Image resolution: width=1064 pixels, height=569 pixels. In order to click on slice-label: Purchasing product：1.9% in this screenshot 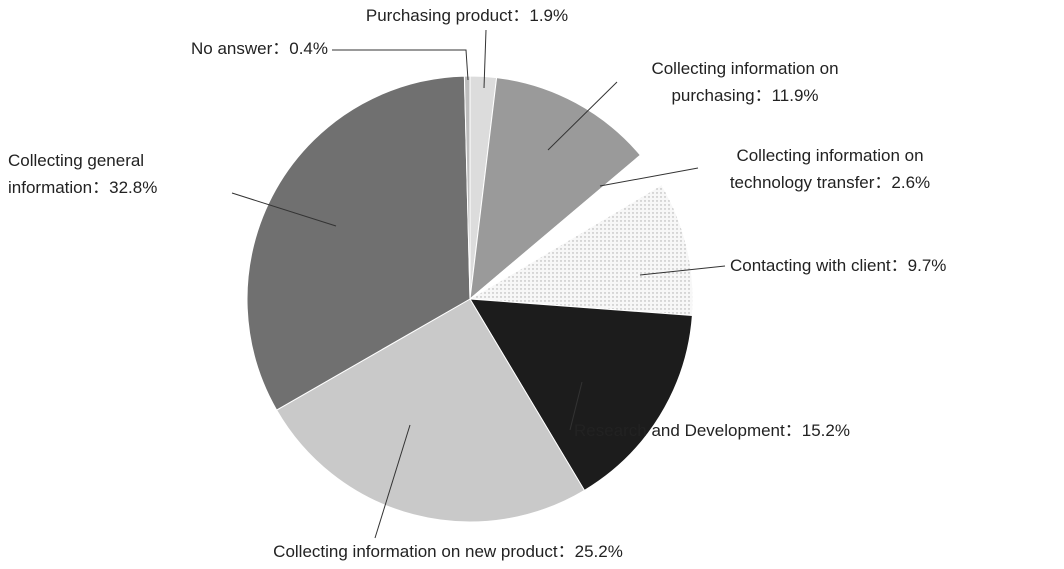, I will do `click(467, 15)`.